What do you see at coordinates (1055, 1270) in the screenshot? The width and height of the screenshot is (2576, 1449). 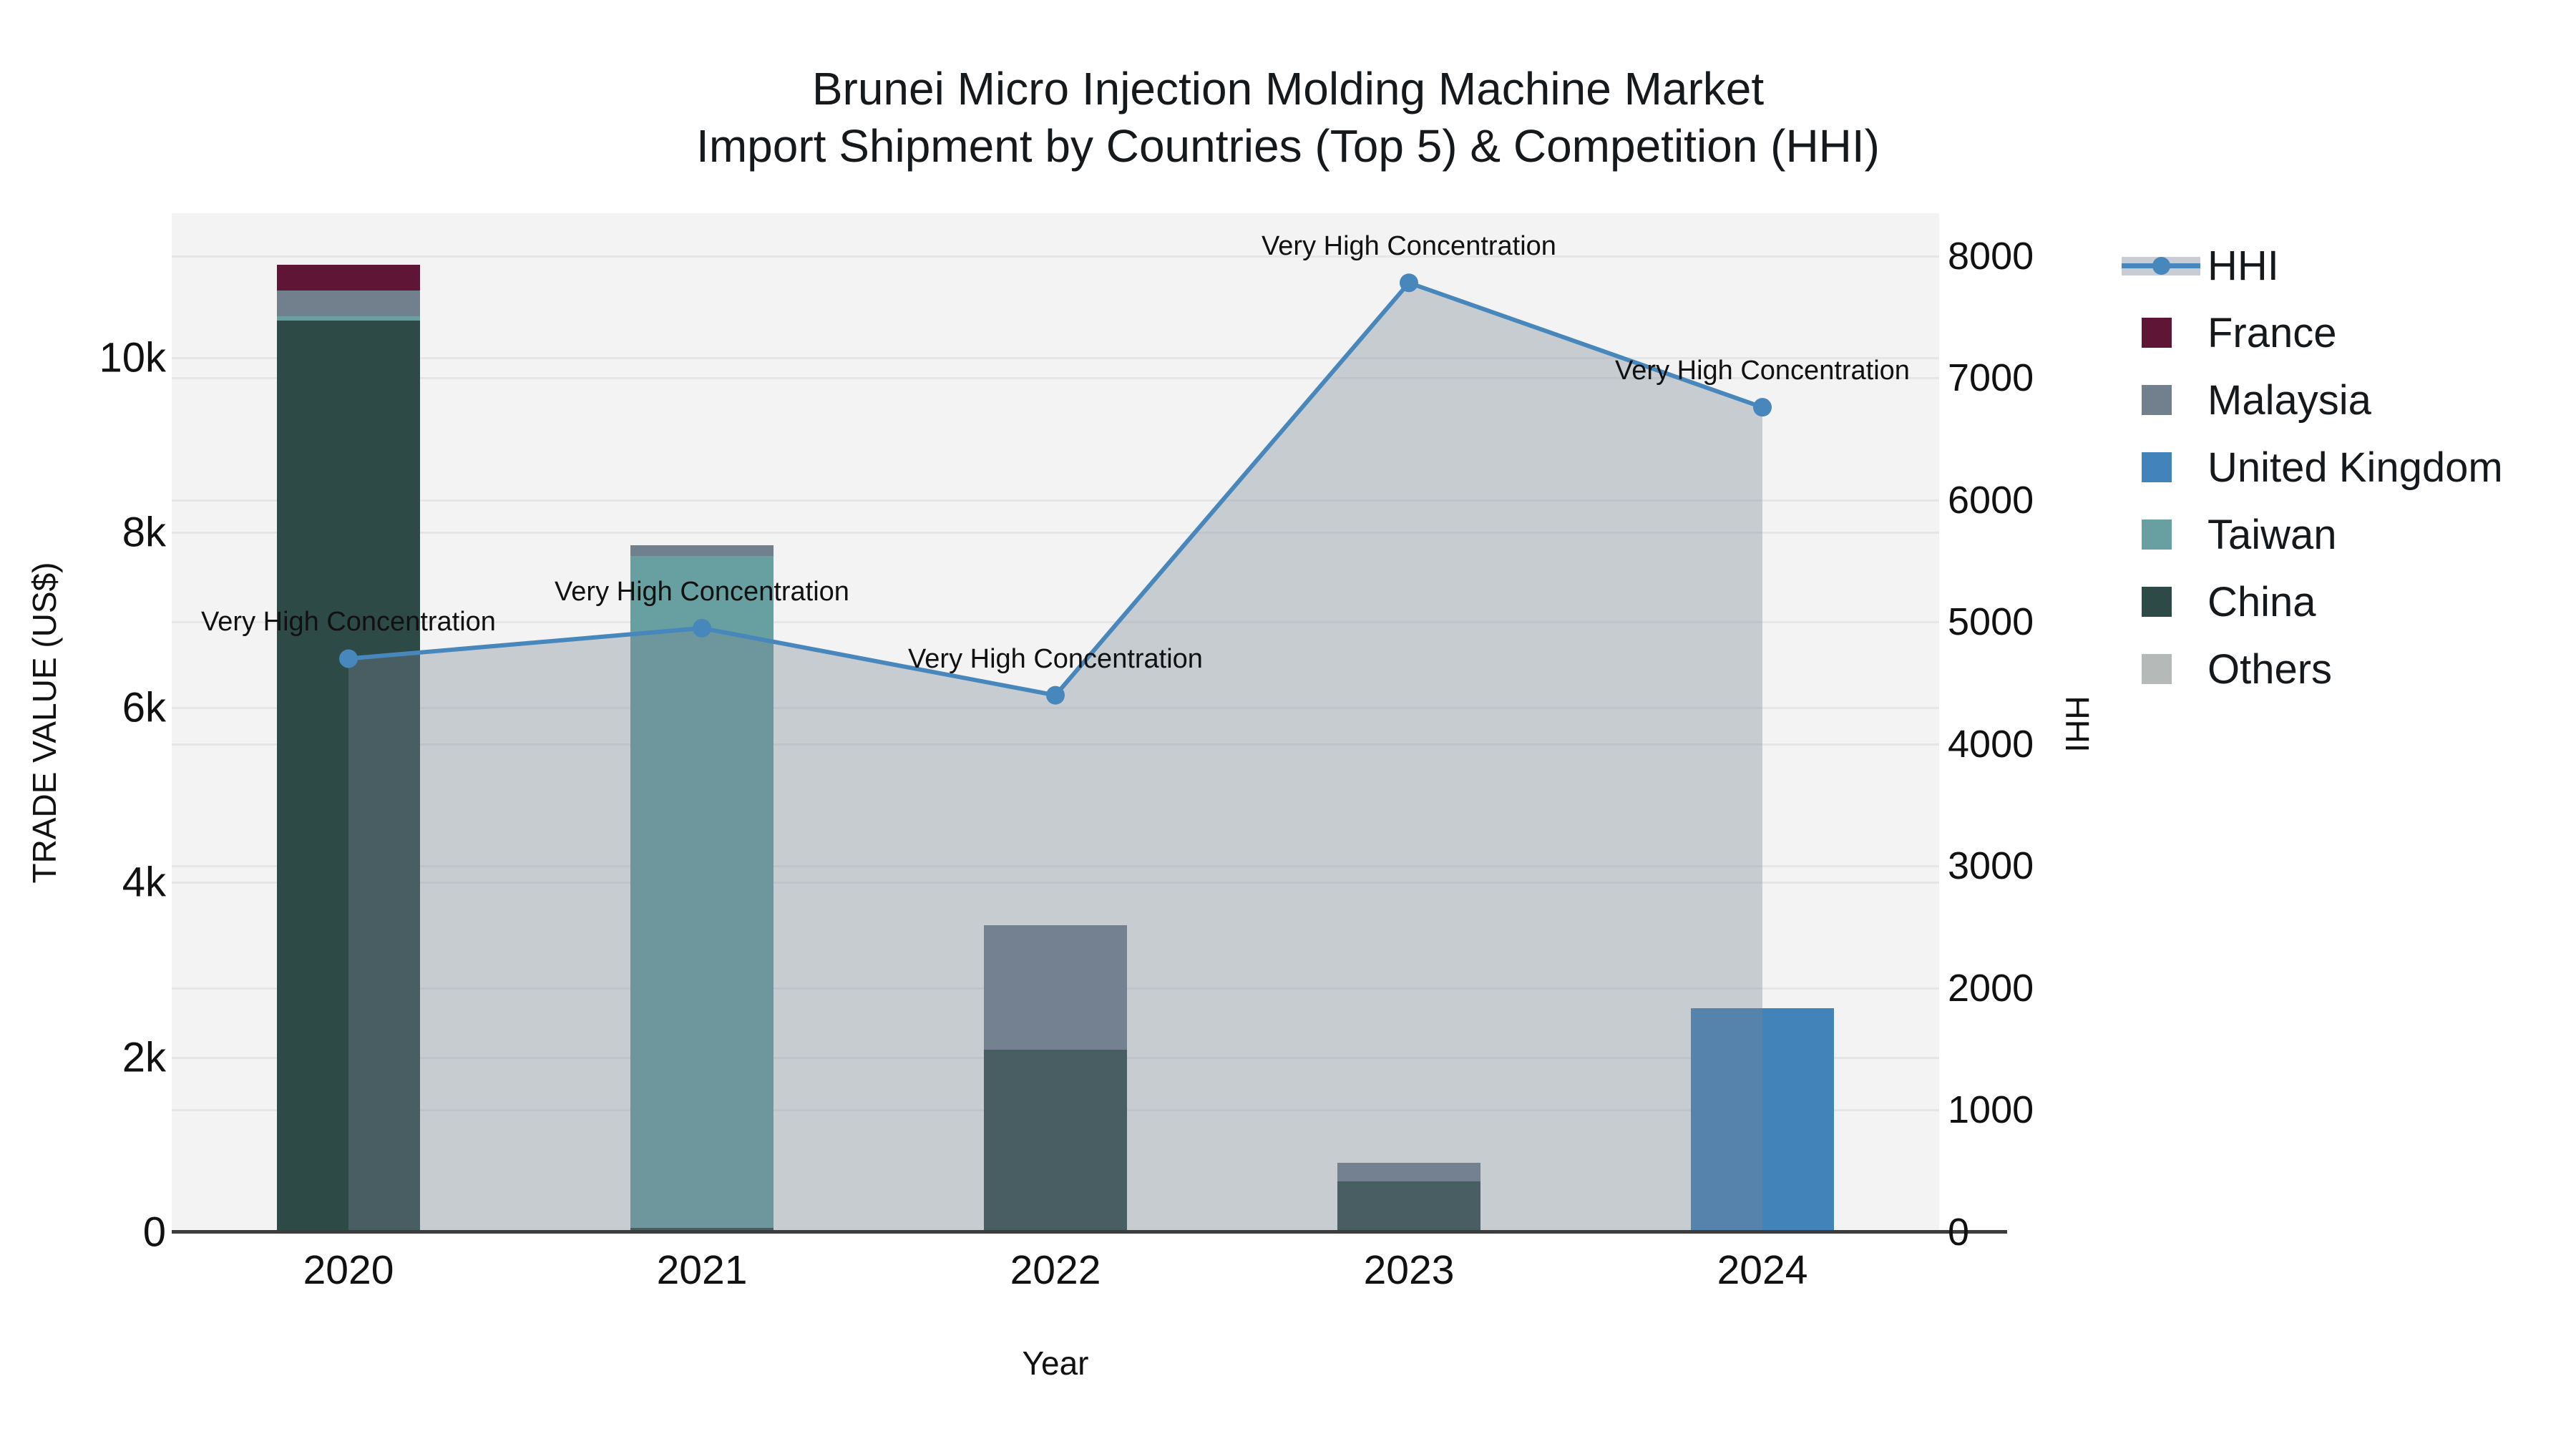 I see `x-tick-2022: 2022` at bounding box center [1055, 1270].